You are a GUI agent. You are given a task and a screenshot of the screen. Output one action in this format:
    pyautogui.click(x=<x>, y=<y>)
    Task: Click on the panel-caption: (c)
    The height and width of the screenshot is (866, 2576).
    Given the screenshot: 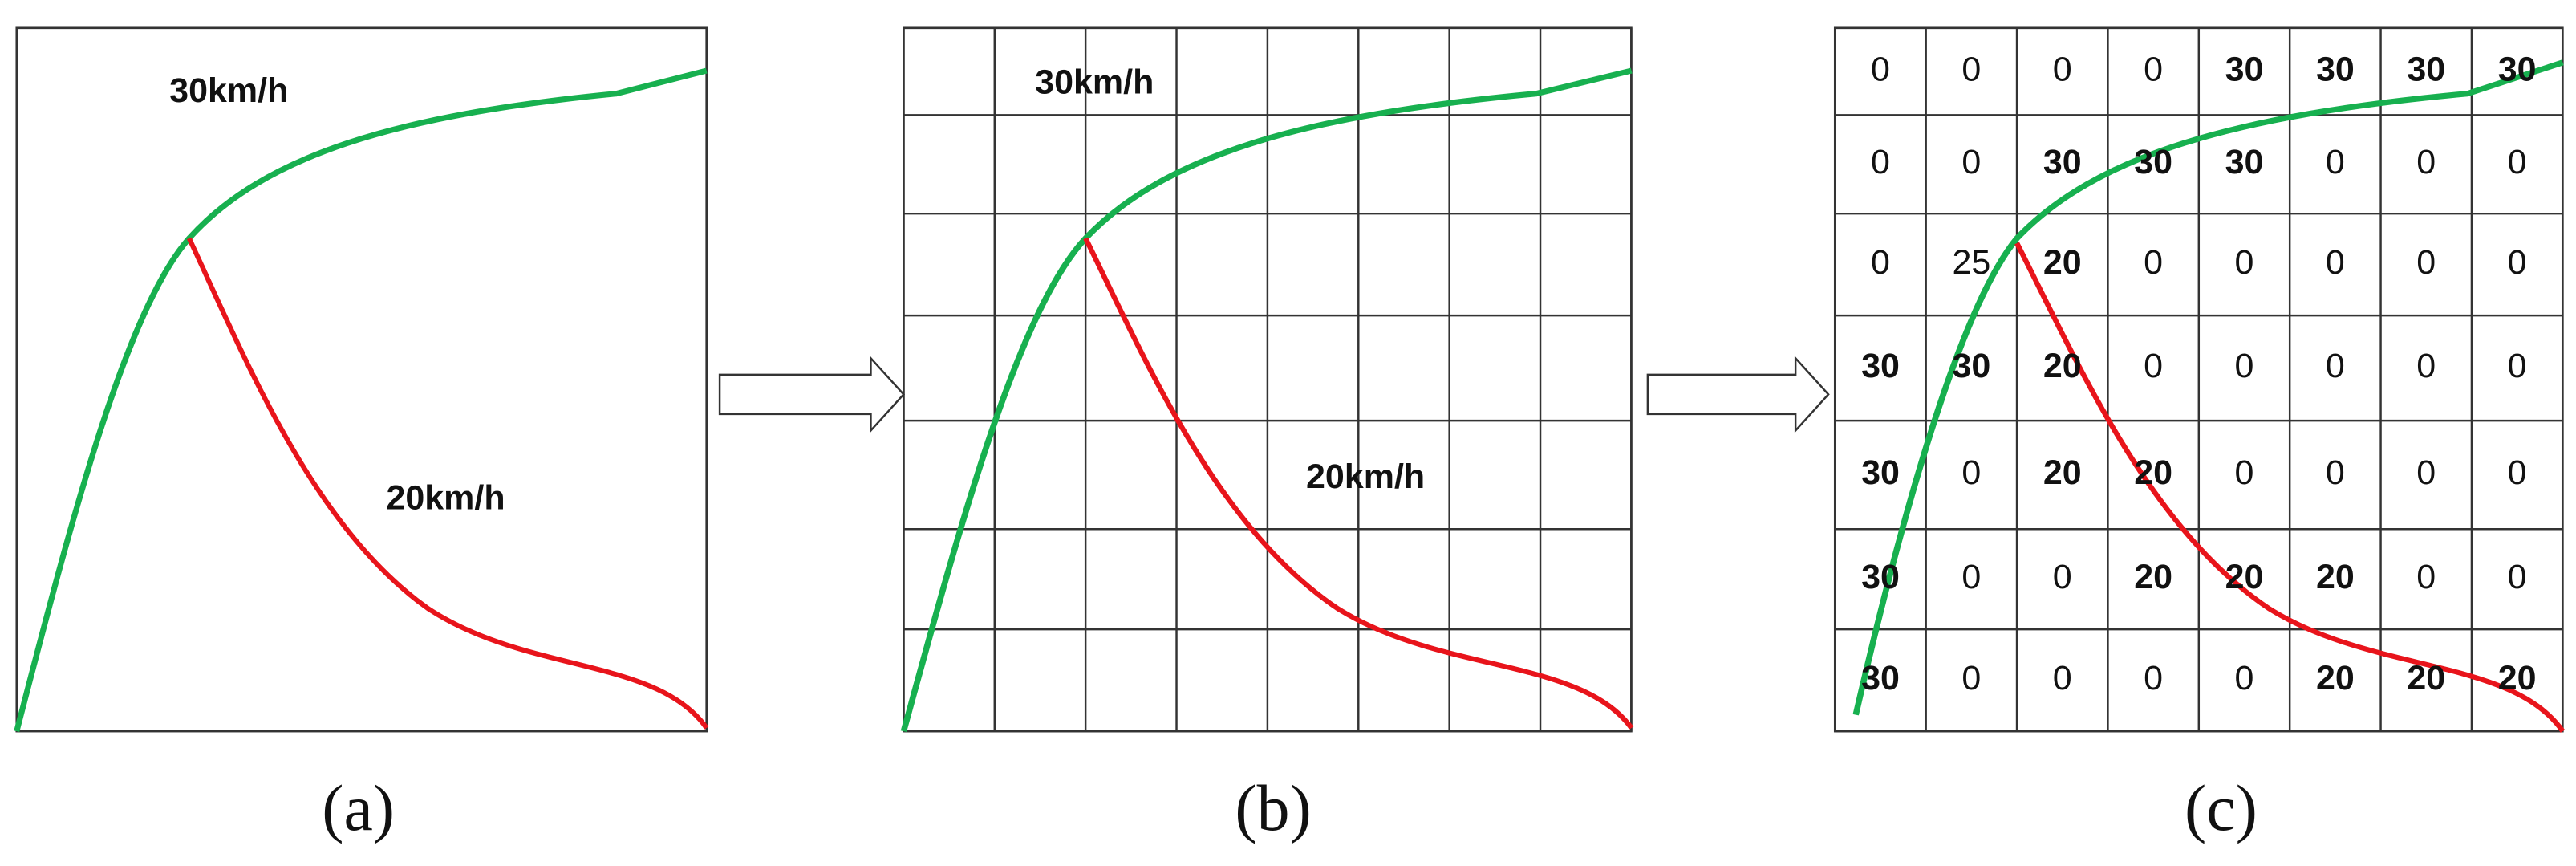 What is the action you would take?
    pyautogui.click(x=2221, y=807)
    